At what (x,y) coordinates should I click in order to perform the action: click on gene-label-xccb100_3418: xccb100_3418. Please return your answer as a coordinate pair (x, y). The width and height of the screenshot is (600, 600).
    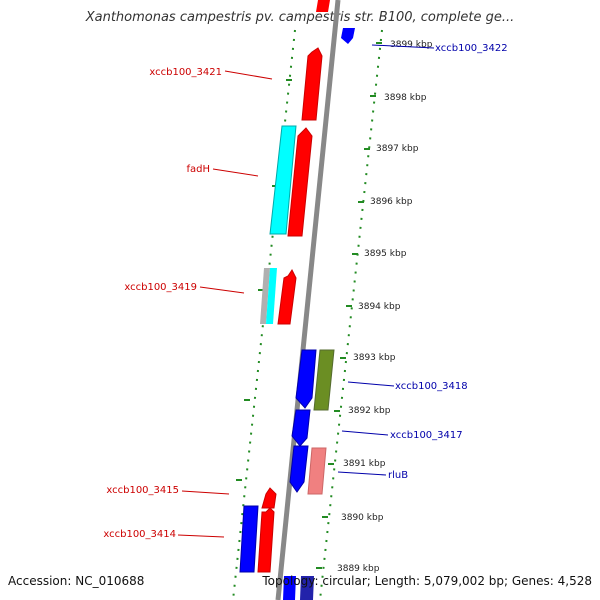
    Looking at the image, I should click on (431, 386).